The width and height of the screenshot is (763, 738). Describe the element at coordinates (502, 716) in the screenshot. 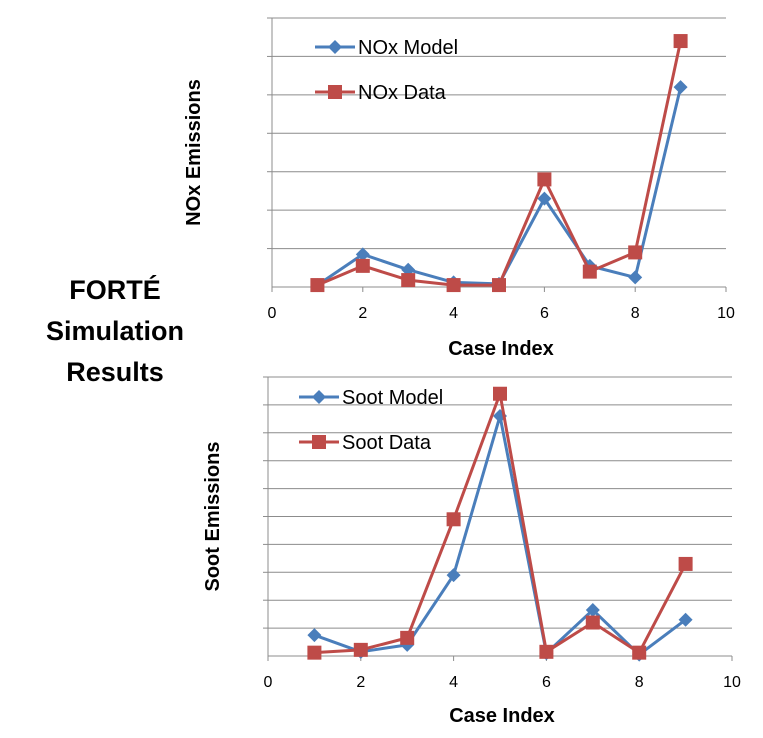

I see `soot-x-axis-title: Case Index` at that location.